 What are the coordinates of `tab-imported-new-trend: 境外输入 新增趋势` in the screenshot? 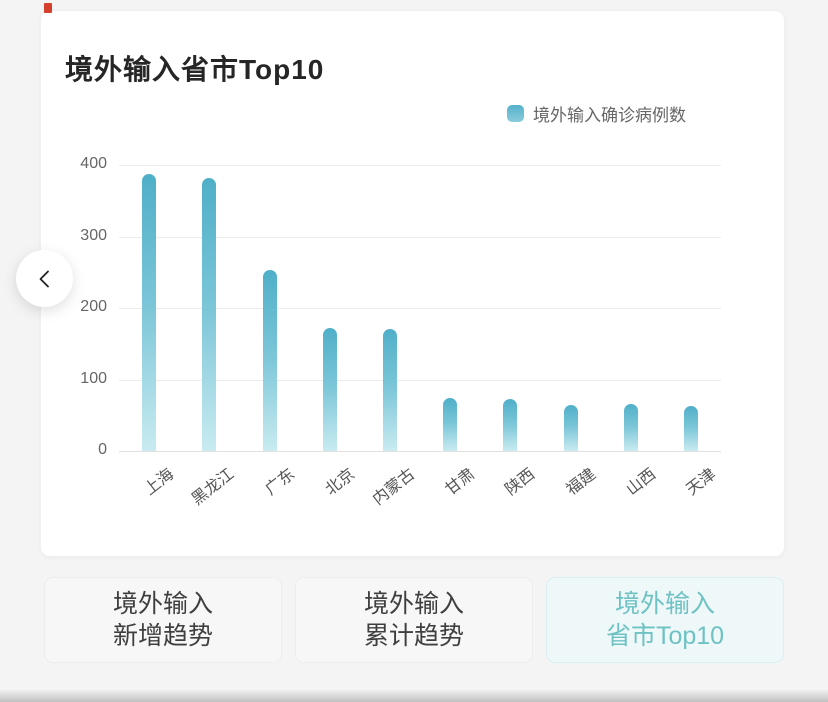 It's located at (163, 620).